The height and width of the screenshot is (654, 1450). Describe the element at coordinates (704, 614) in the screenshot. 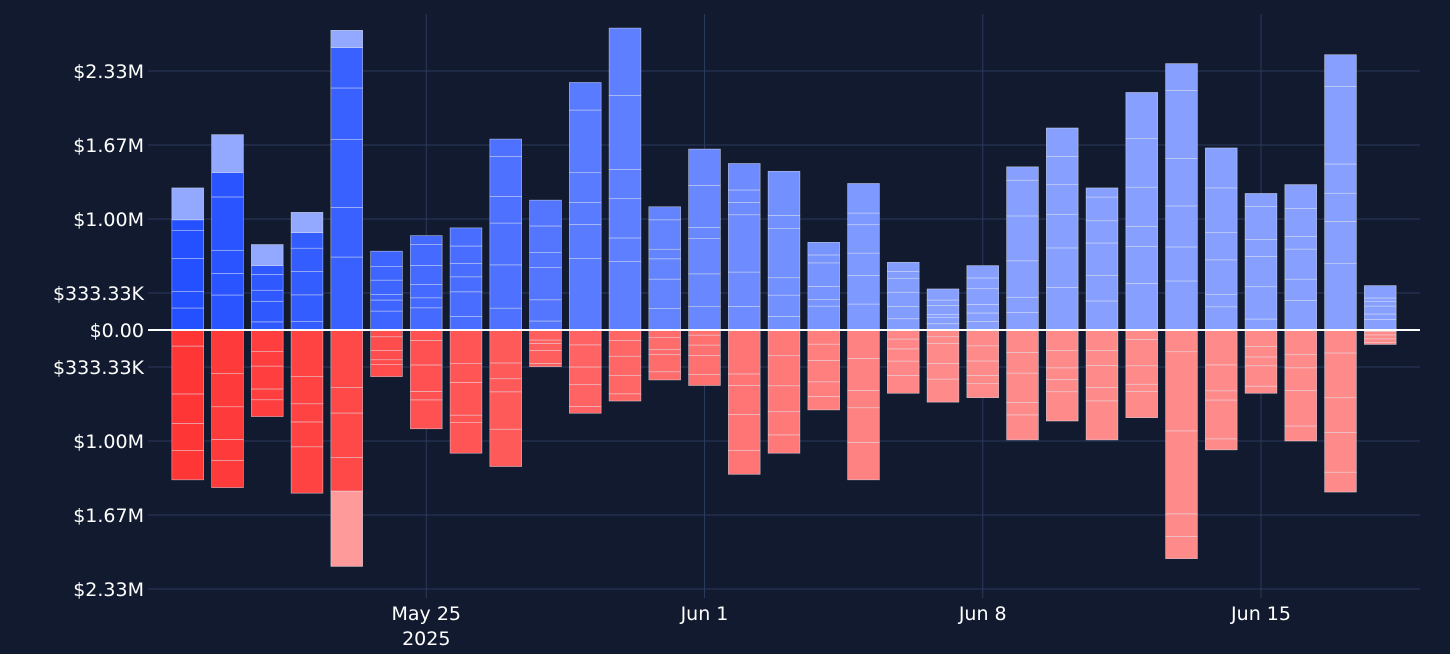

I see `x-tick-label: Jun 1` at that location.